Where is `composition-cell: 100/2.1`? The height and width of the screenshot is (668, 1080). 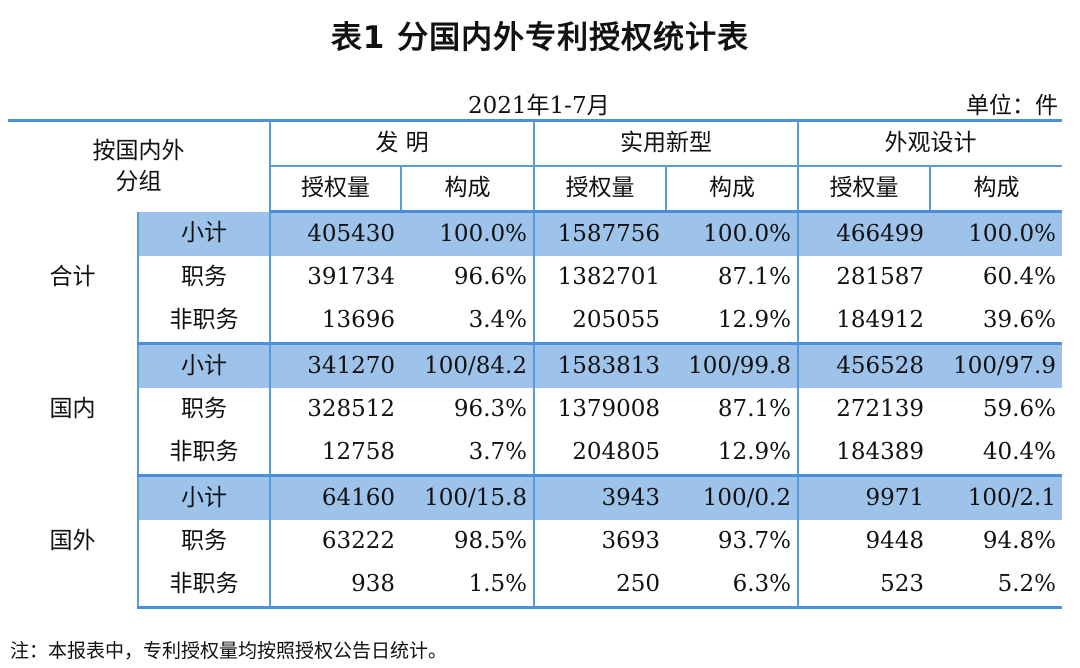 composition-cell: 100/2.1 is located at coordinates (996, 497).